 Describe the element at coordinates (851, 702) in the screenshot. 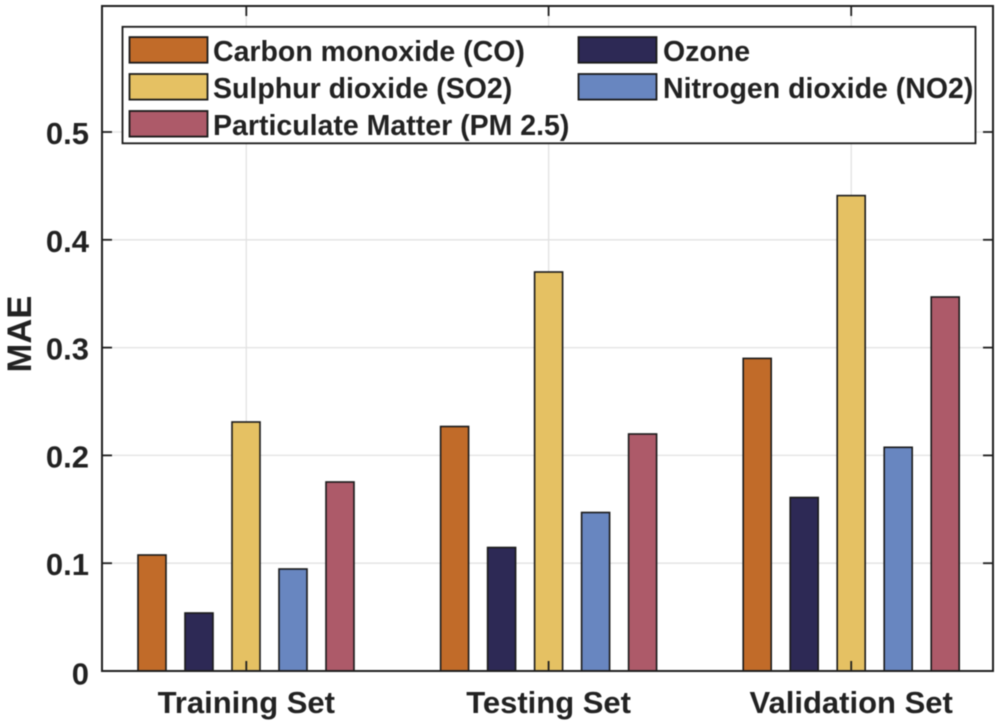

I see `svg-text: Validation Set` at that location.